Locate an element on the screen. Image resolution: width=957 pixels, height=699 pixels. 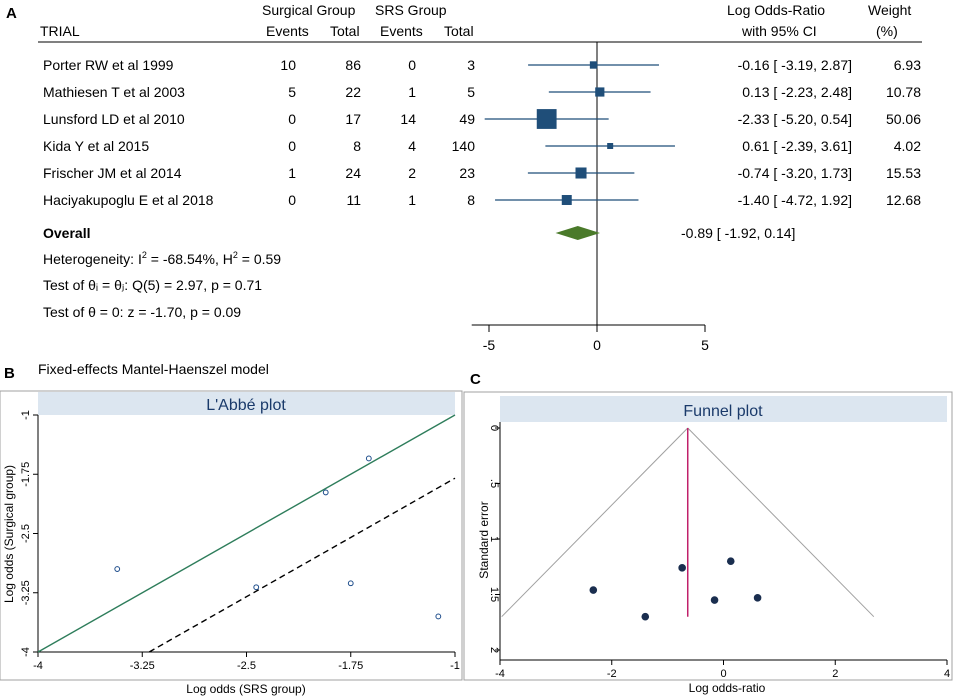
labbe-y-tick-label: -1 is located at coordinates (26, 415).